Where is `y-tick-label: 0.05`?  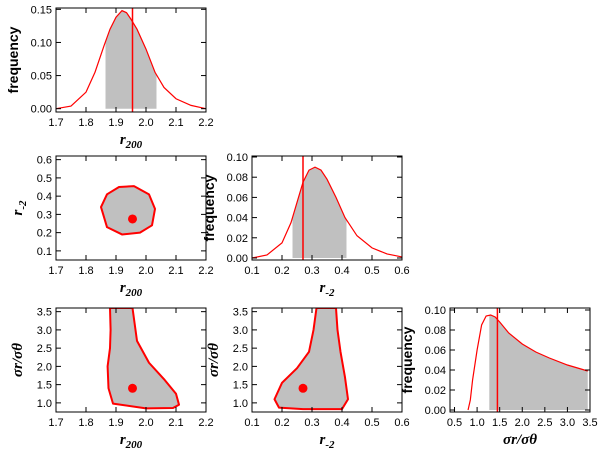 y-tick-label: 0.05 is located at coordinates (41, 77).